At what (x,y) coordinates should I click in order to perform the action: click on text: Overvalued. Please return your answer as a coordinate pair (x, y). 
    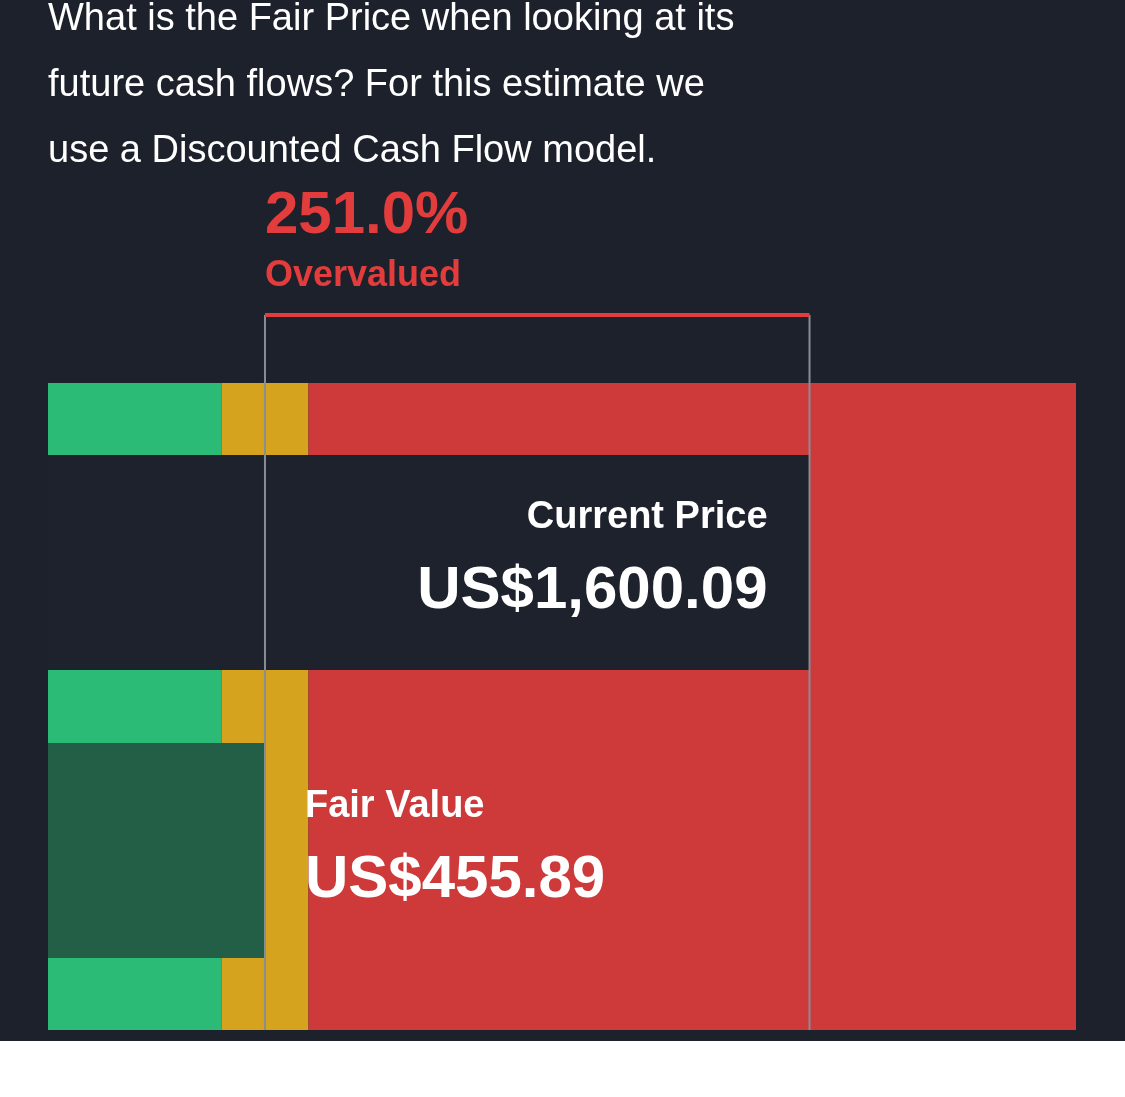
    Looking at the image, I should click on (363, 273).